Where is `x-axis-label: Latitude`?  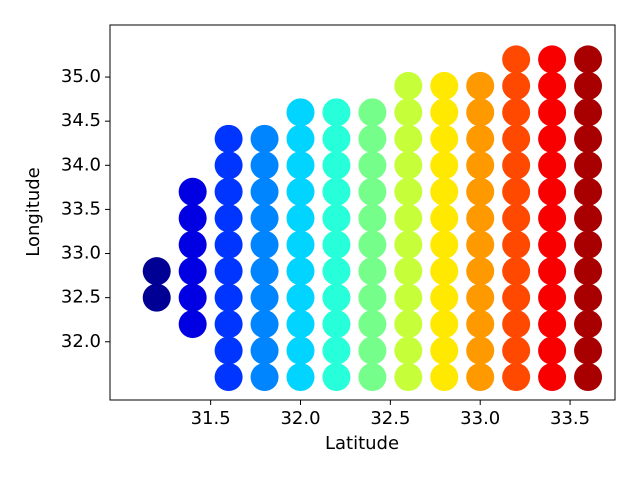 x-axis-label: Latitude is located at coordinates (362, 443).